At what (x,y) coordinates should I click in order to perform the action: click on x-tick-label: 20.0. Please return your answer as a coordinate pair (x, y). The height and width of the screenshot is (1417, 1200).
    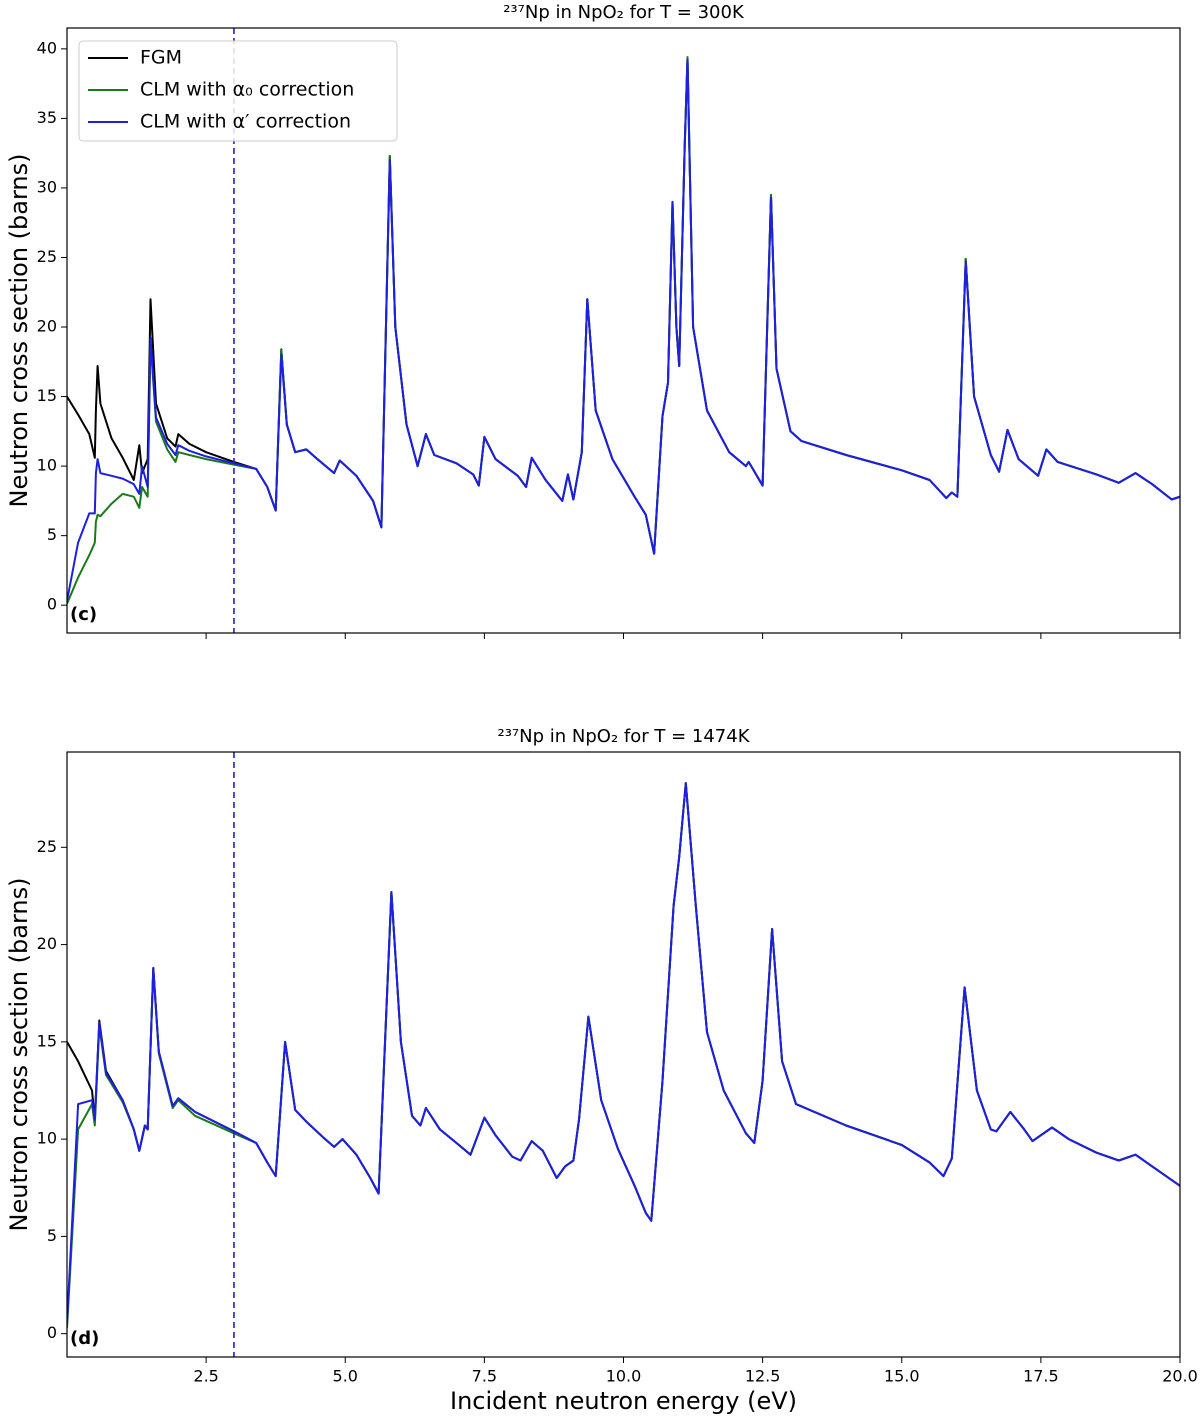
    Looking at the image, I should click on (1180, 1376).